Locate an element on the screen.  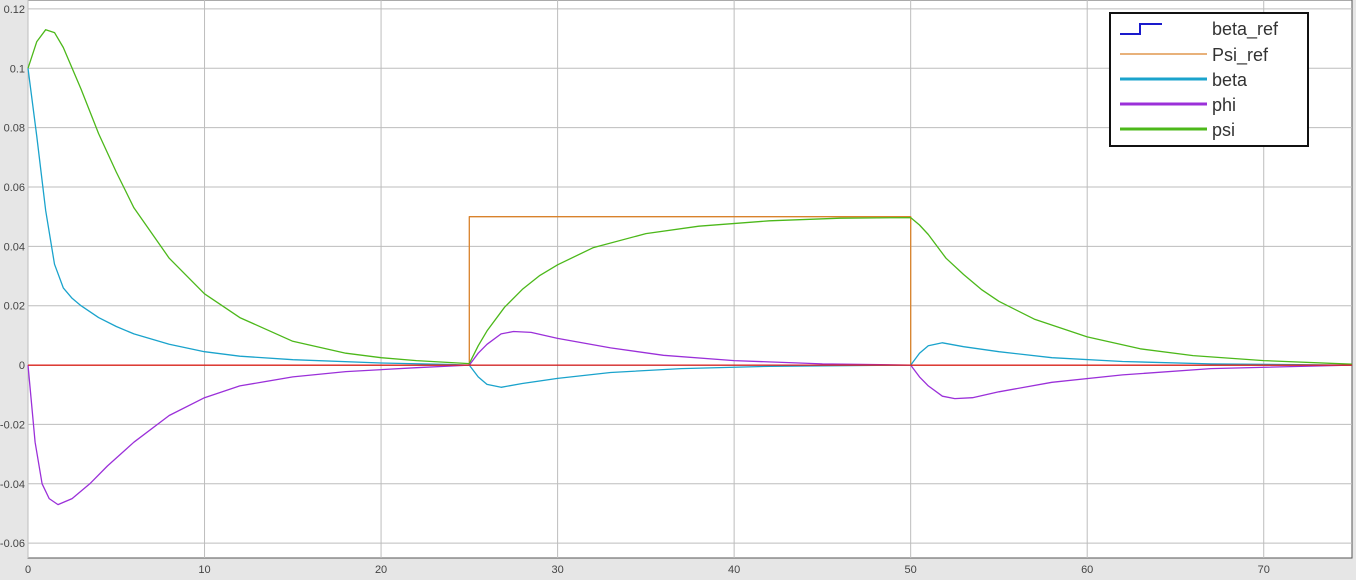
x-tick-label: 40 is located at coordinates (734, 570).